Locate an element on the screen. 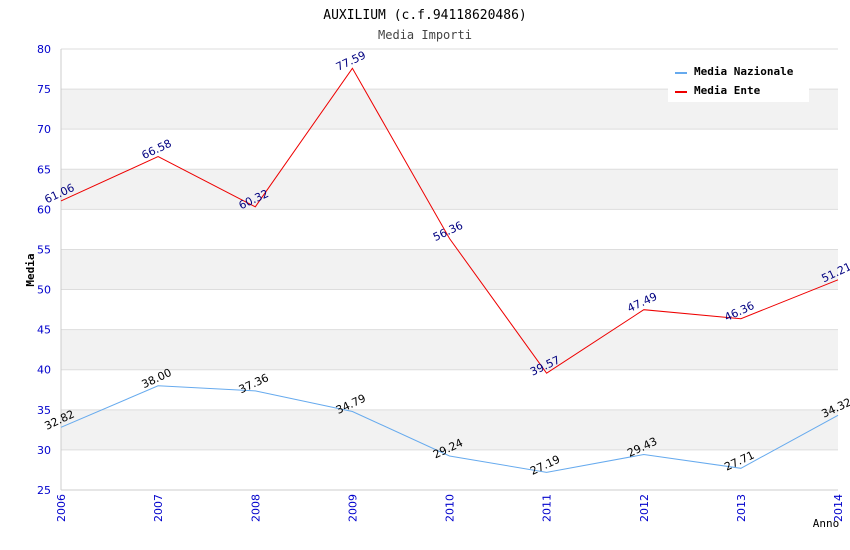 Image resolution: width=850 pixels, height=550 pixels. y-tick-label: 75 is located at coordinates (44, 89).